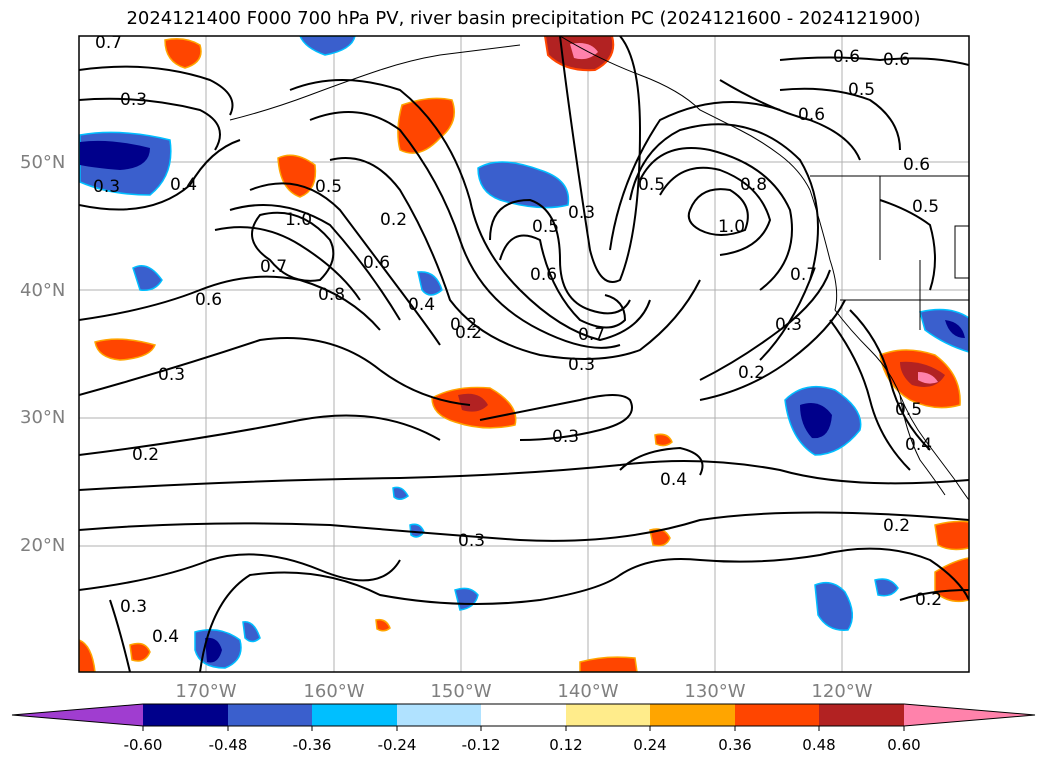  I want to click on border-box, so click(961, 252).